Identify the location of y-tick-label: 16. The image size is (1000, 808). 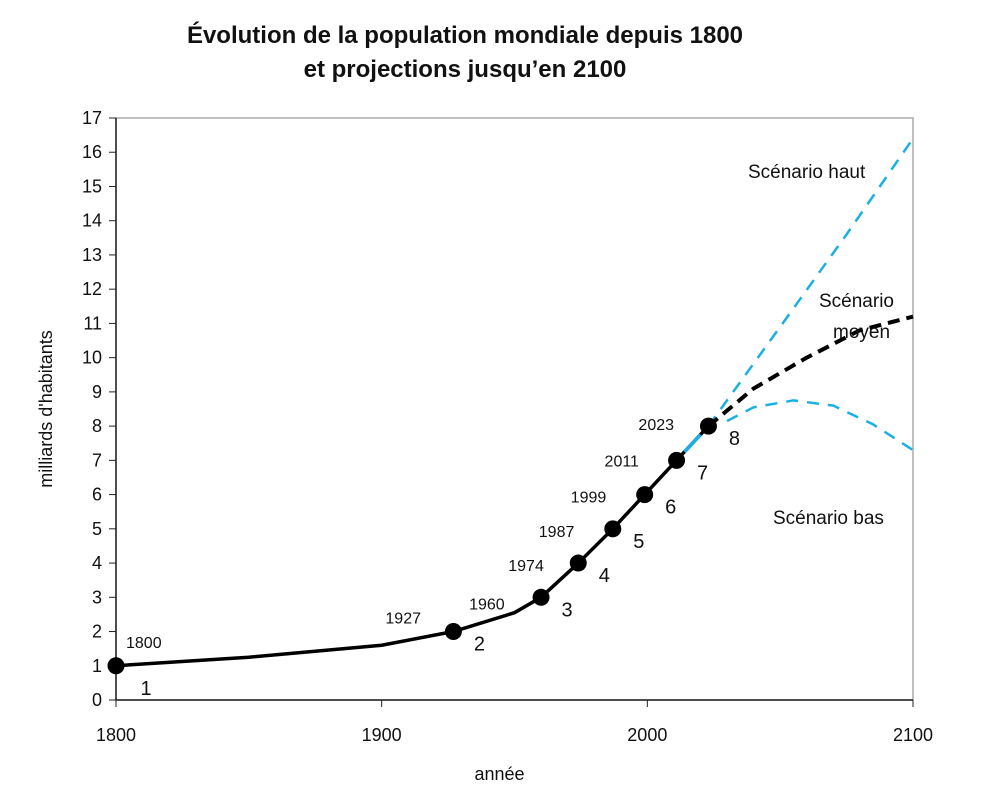
(92, 152).